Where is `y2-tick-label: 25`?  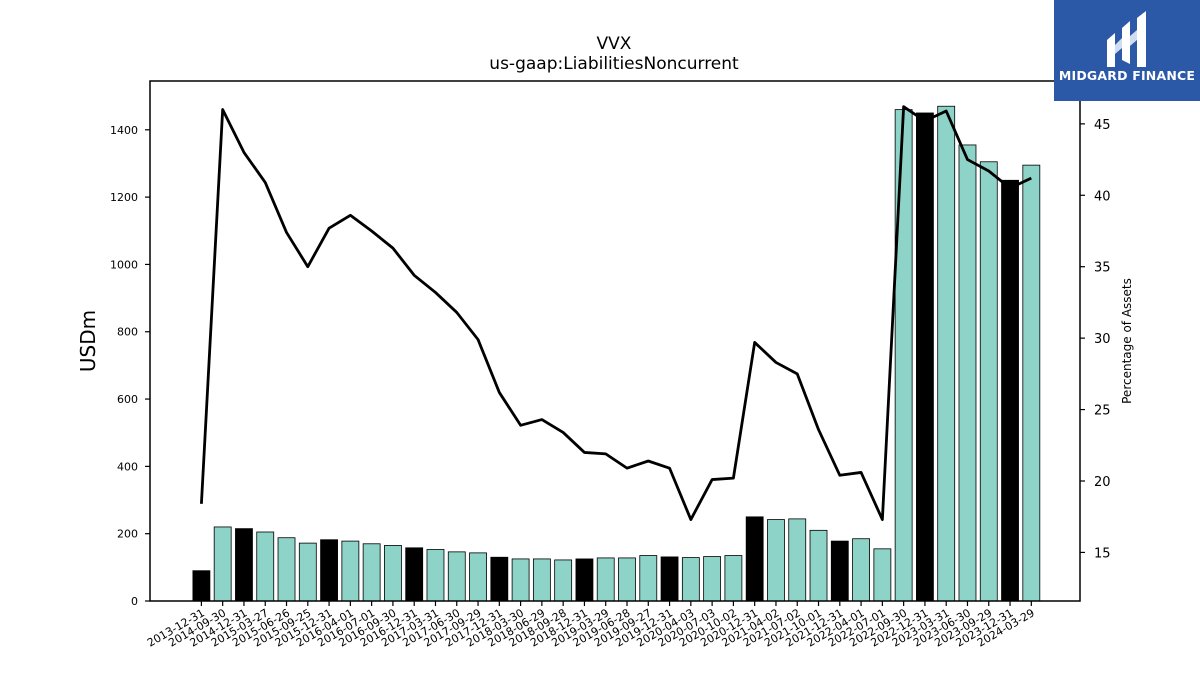
y2-tick-label: 25 is located at coordinates (1102, 411).